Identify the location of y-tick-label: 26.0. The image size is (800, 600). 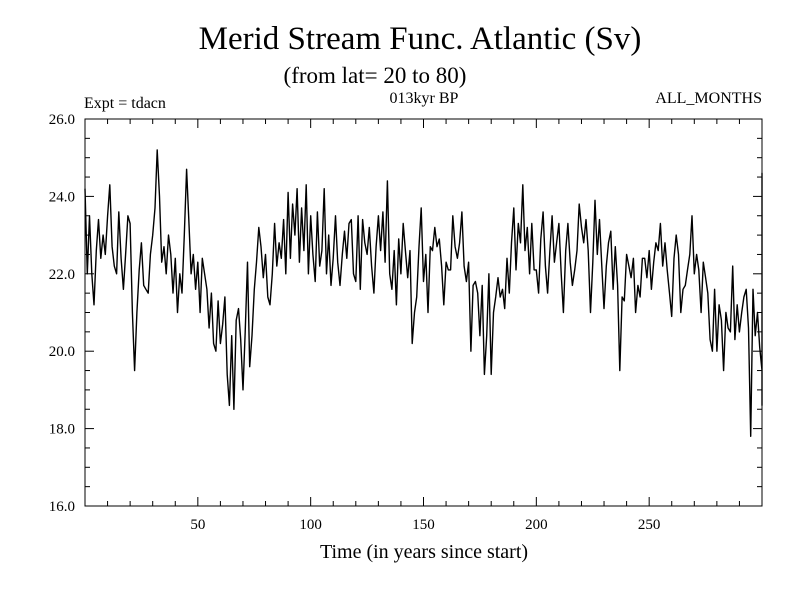
(62, 120).